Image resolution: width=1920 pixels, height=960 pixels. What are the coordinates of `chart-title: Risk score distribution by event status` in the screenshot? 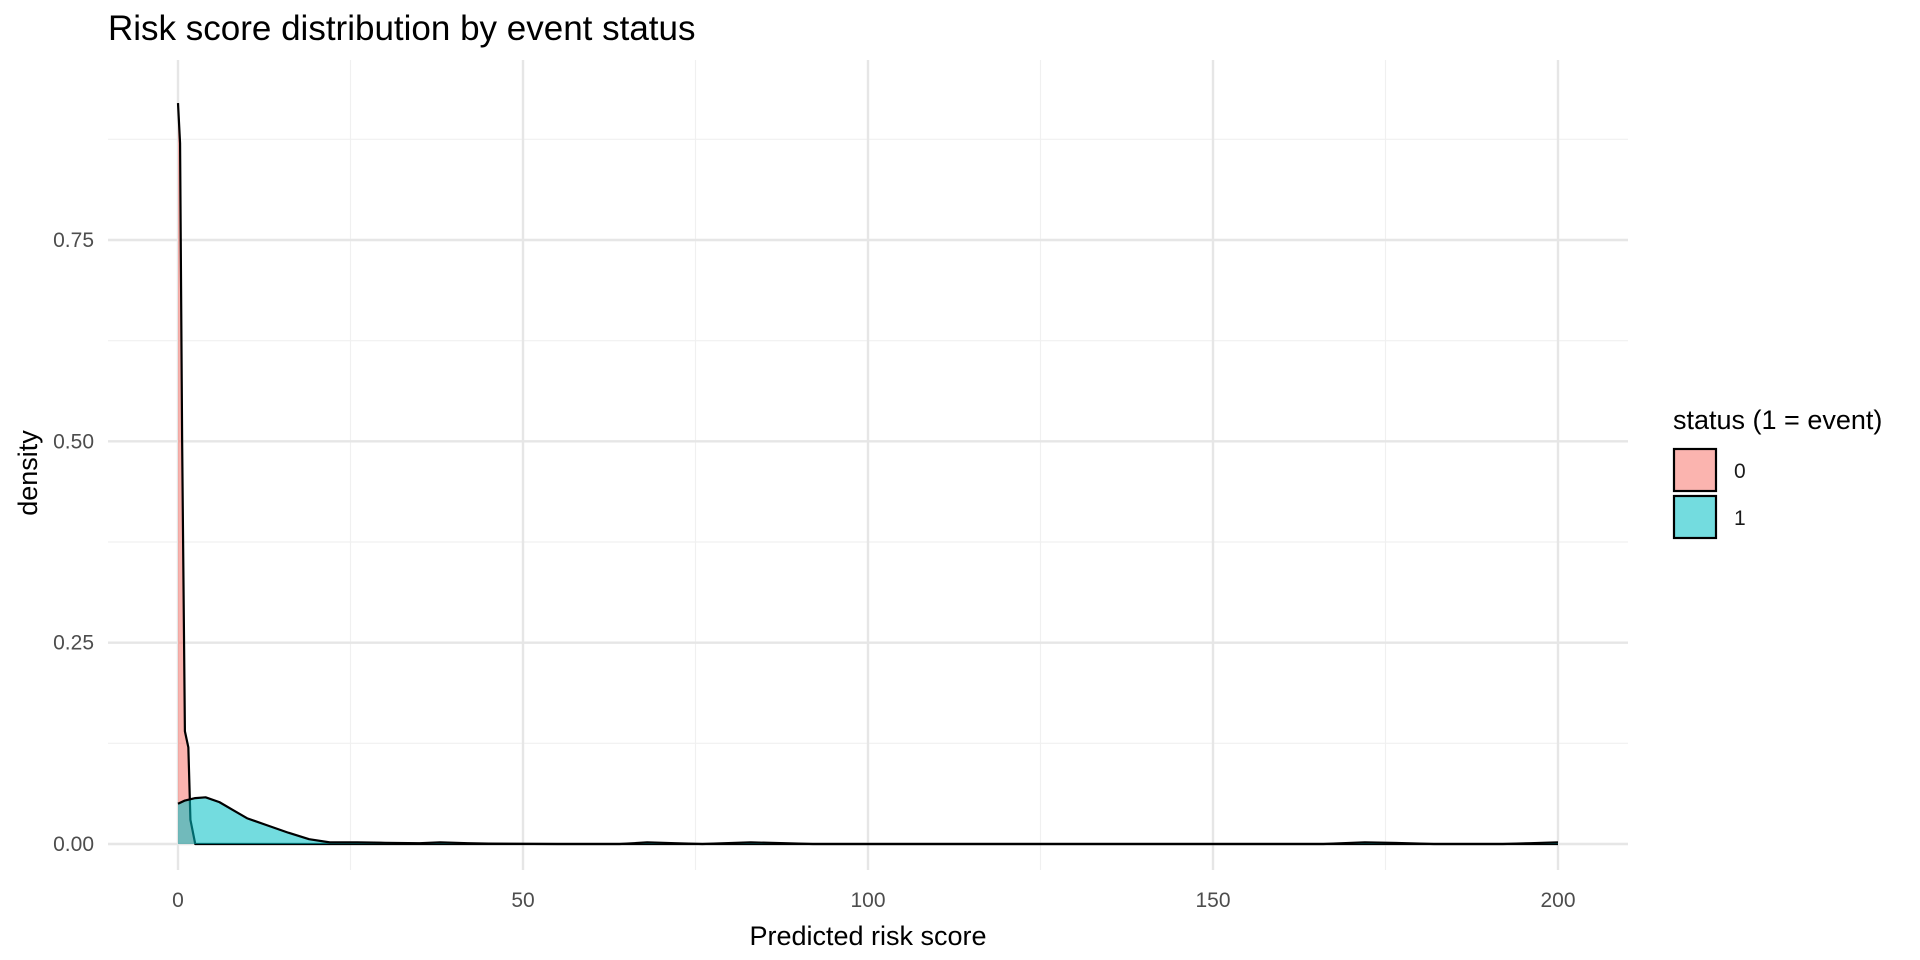 It's located at (401, 28).